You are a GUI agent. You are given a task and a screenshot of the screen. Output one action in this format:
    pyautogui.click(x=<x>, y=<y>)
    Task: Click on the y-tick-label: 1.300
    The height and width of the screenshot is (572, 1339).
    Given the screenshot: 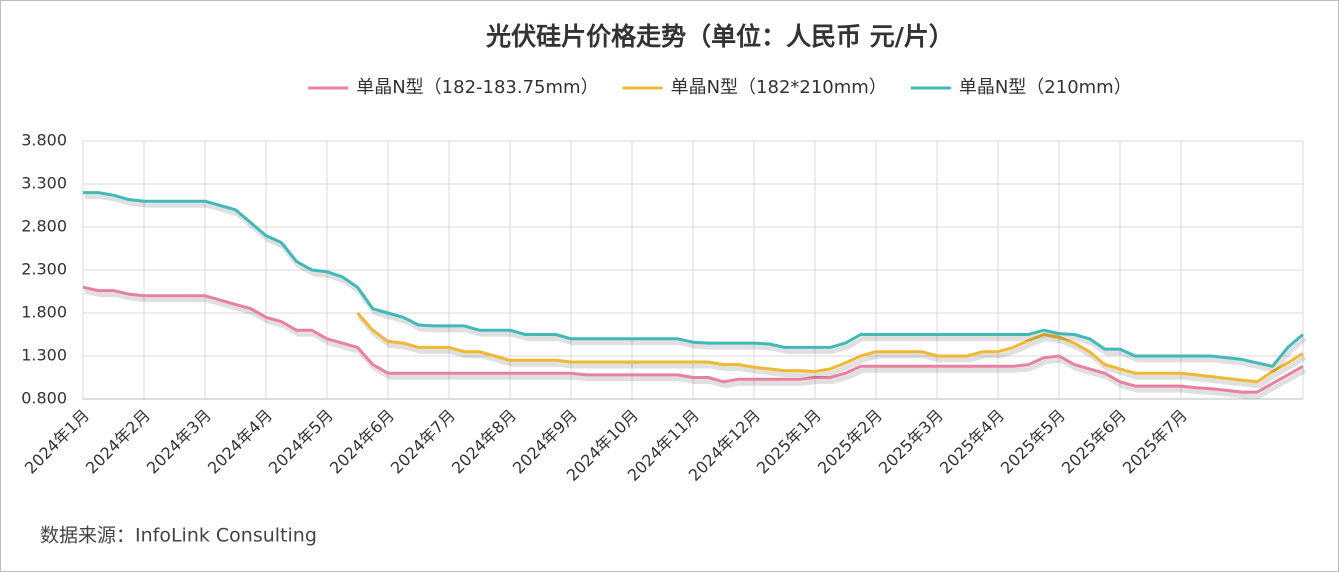 What is the action you would take?
    pyautogui.click(x=44, y=355)
    